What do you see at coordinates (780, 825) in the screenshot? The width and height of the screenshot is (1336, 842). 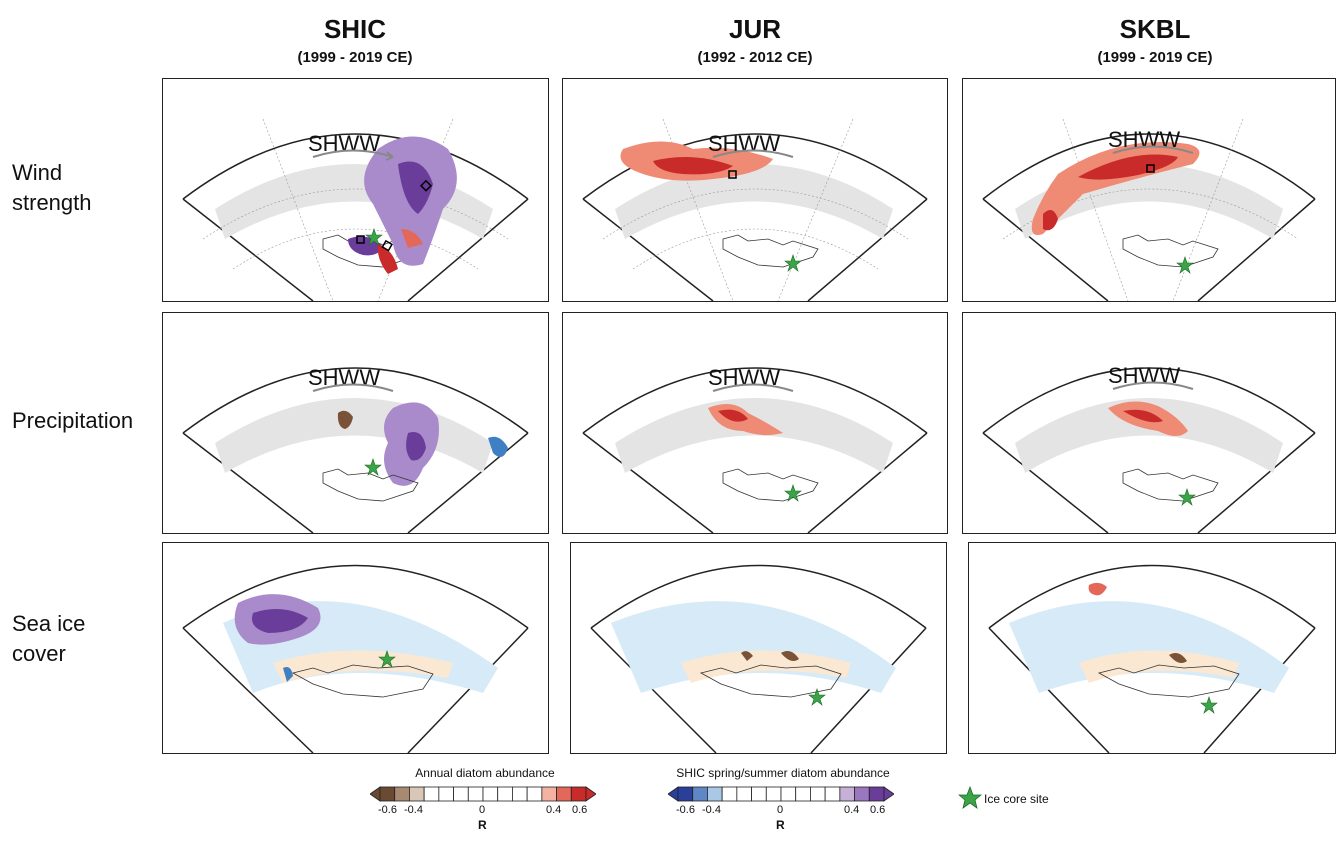 I see `legend-shic-axis: R` at bounding box center [780, 825].